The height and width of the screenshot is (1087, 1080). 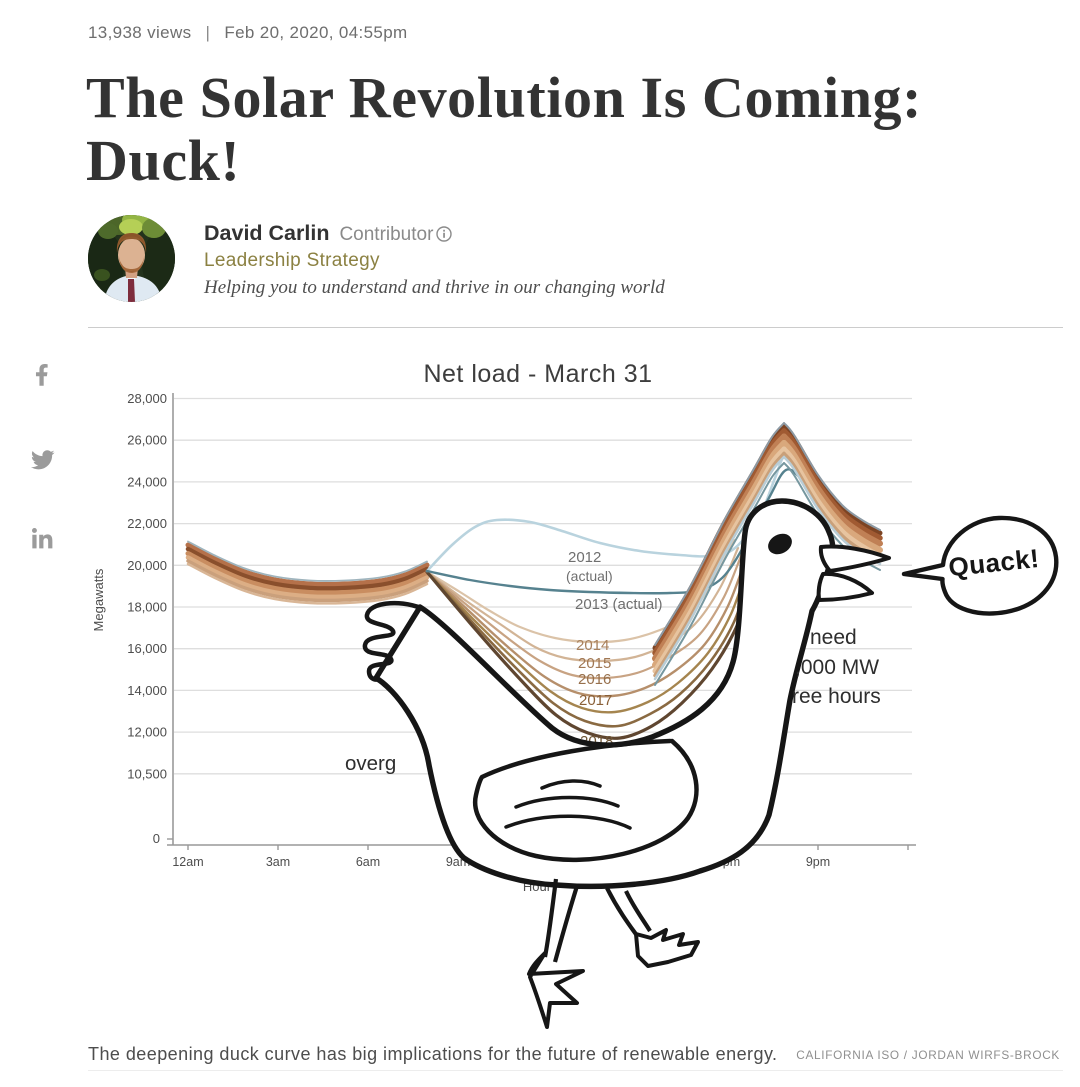 What do you see at coordinates (594, 663) in the screenshot?
I see `svg-text: 2015` at bounding box center [594, 663].